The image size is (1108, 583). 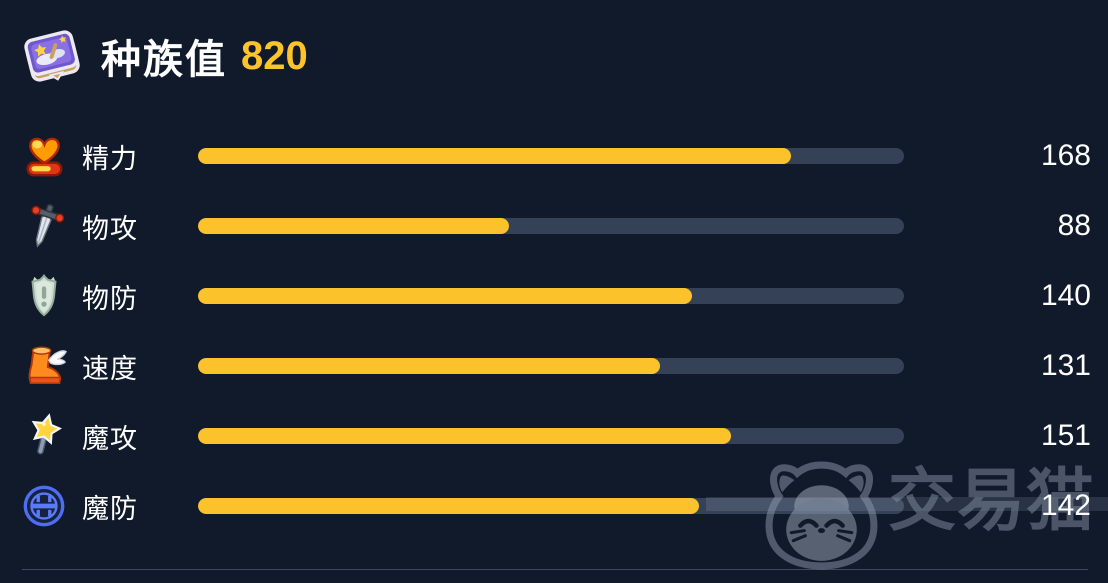 What do you see at coordinates (1065, 365) in the screenshot?
I see `stat-value: 131` at bounding box center [1065, 365].